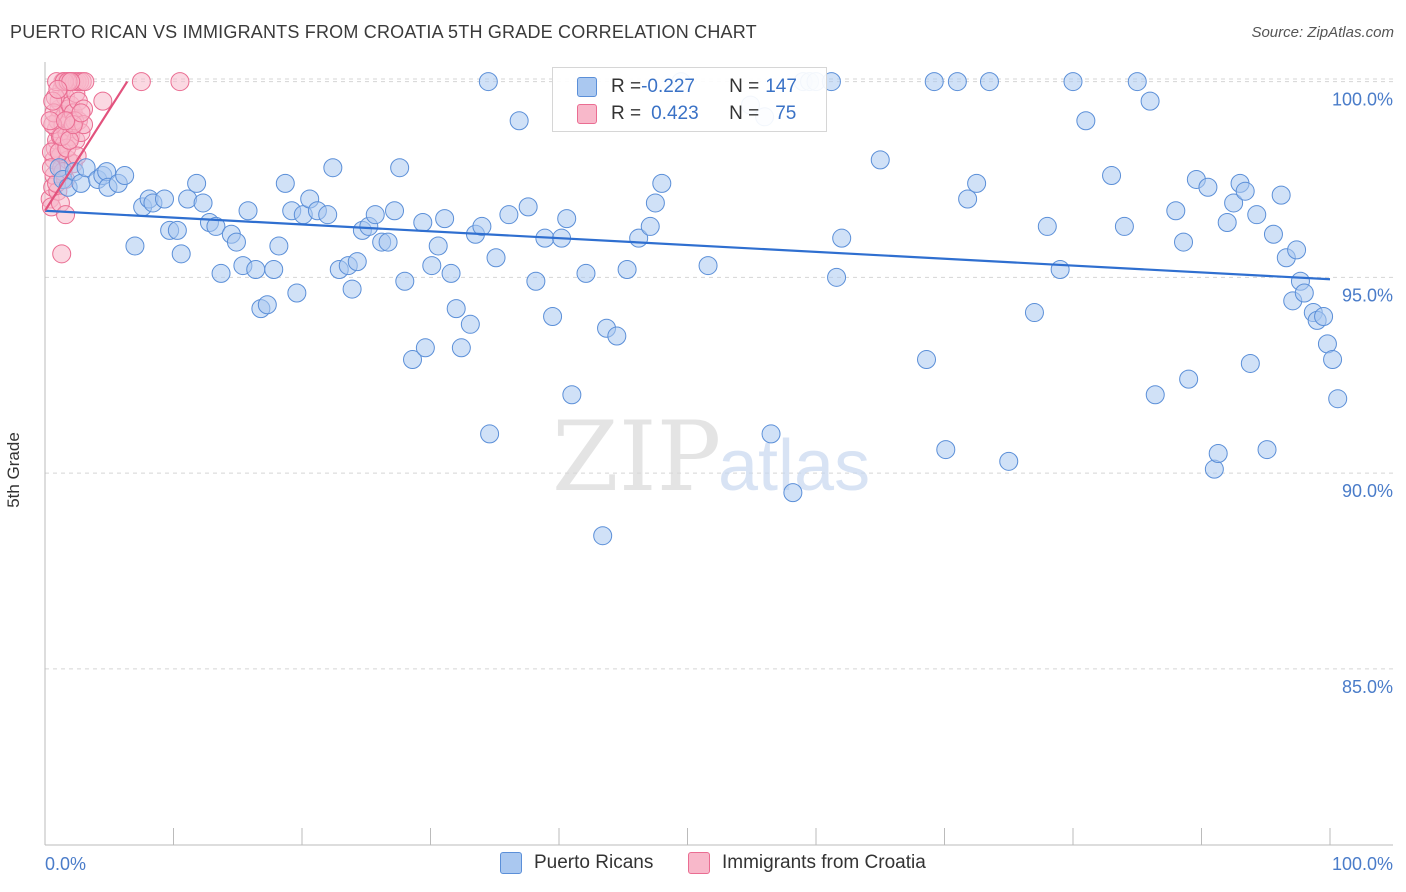 This screenshot has width=1406, height=892. Describe the element at coordinates (668, 86) in the screenshot. I see `legend-r-value: -0.227` at that location.